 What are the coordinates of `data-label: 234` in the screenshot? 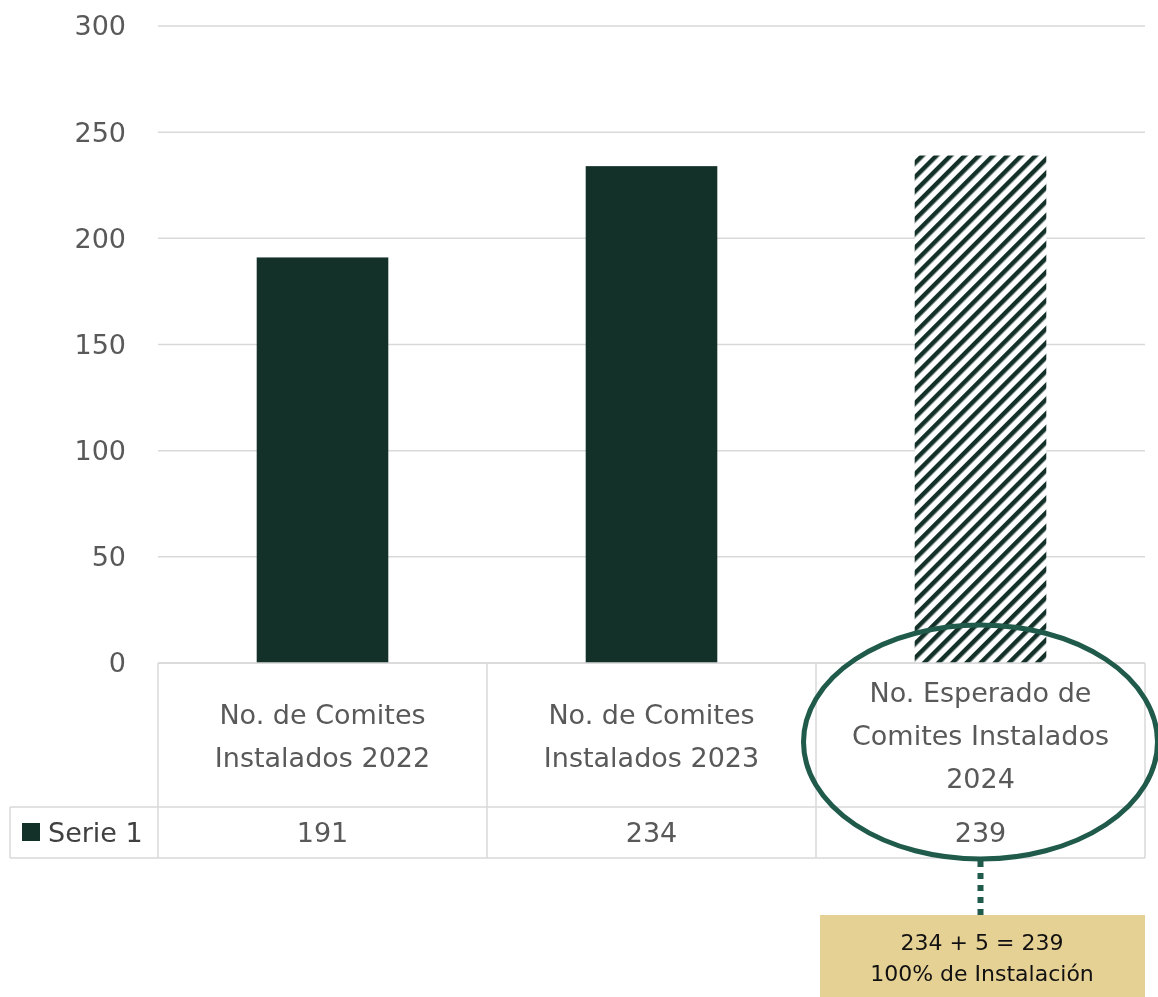 It's located at (651, 832).